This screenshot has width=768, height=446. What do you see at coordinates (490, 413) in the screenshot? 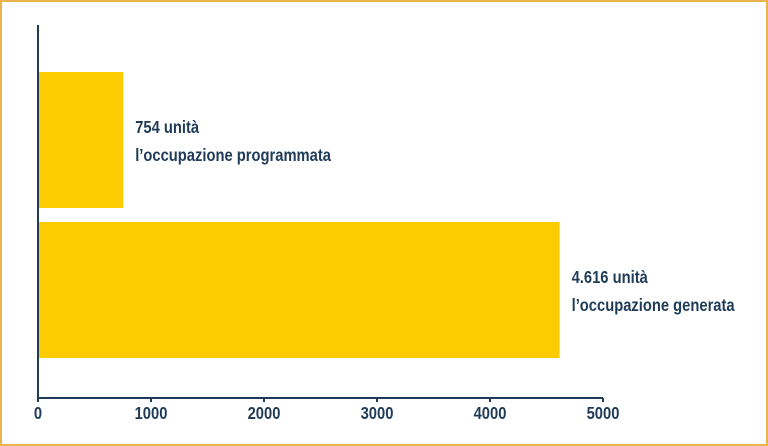
I see `x-tick-label: 4000` at bounding box center [490, 413].